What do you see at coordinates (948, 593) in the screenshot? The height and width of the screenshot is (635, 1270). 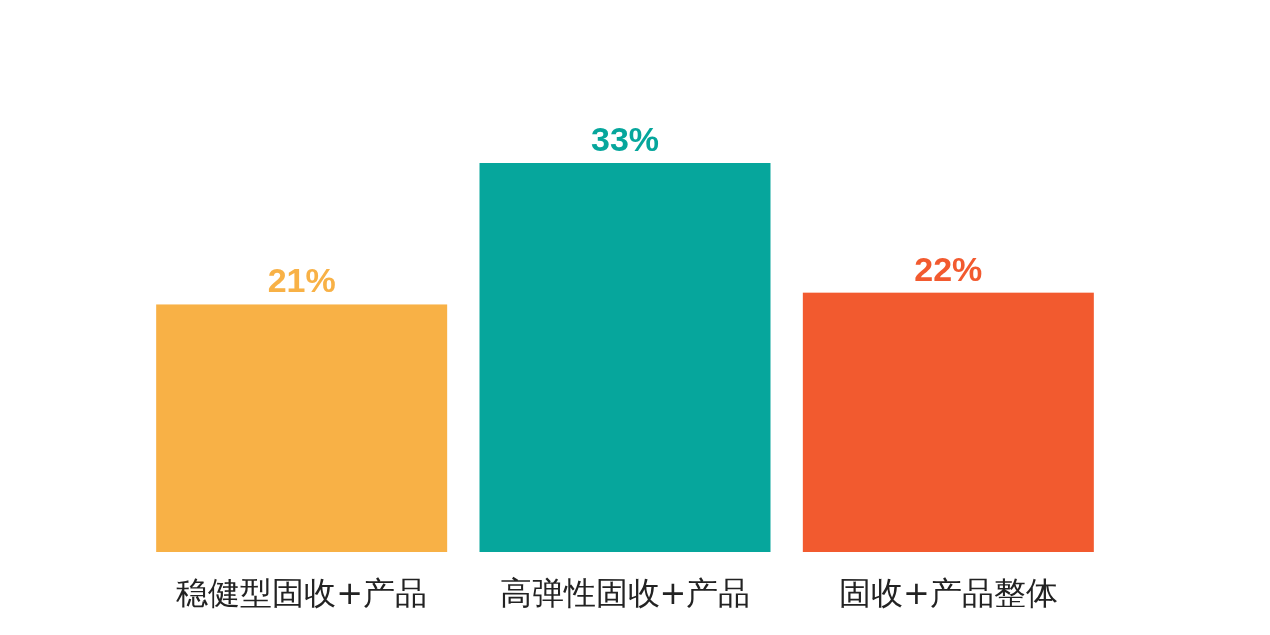 I see `x-tick-label: 固收+产品整体` at bounding box center [948, 593].